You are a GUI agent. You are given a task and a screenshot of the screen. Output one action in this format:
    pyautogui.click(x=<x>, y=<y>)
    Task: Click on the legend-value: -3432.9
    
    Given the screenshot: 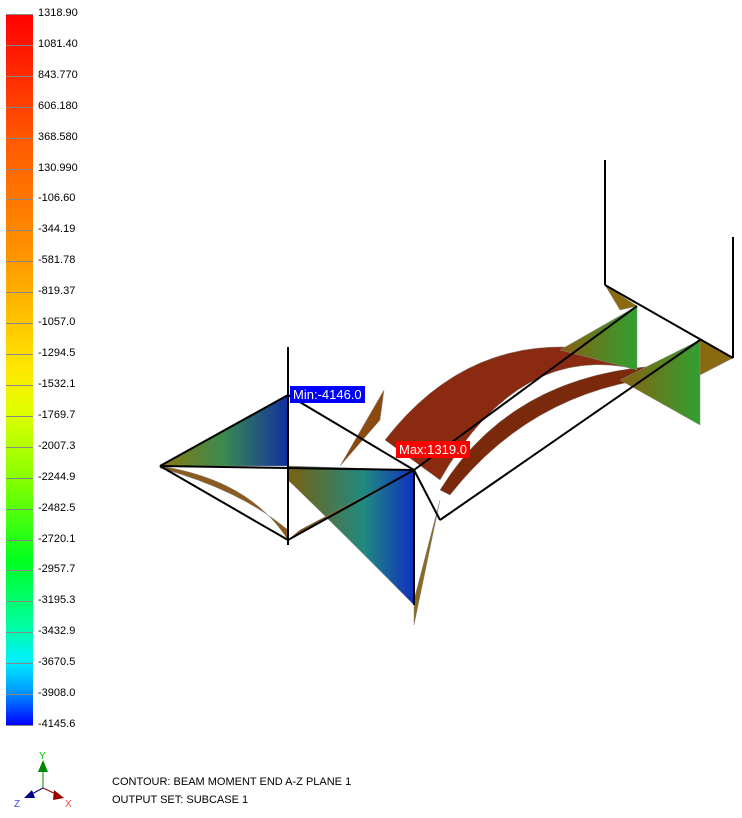 What is the action you would take?
    pyautogui.click(x=57, y=631)
    